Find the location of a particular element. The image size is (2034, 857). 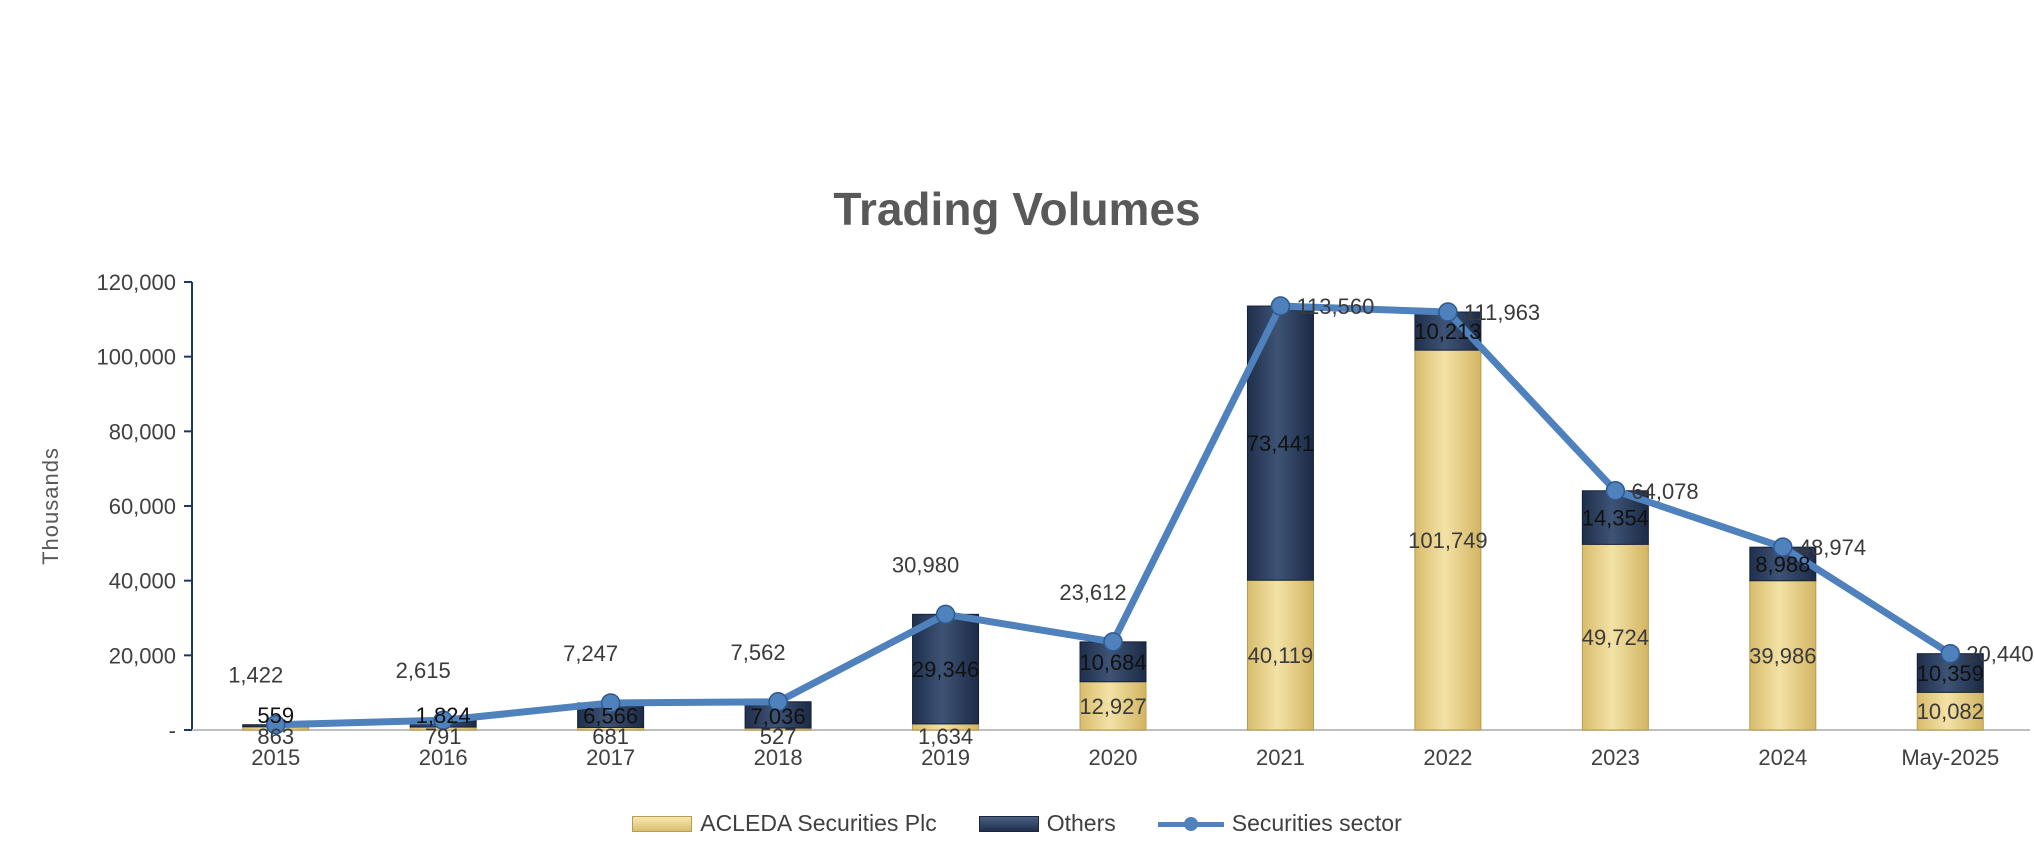

y-tick-label: 80,000 is located at coordinates (142, 431).